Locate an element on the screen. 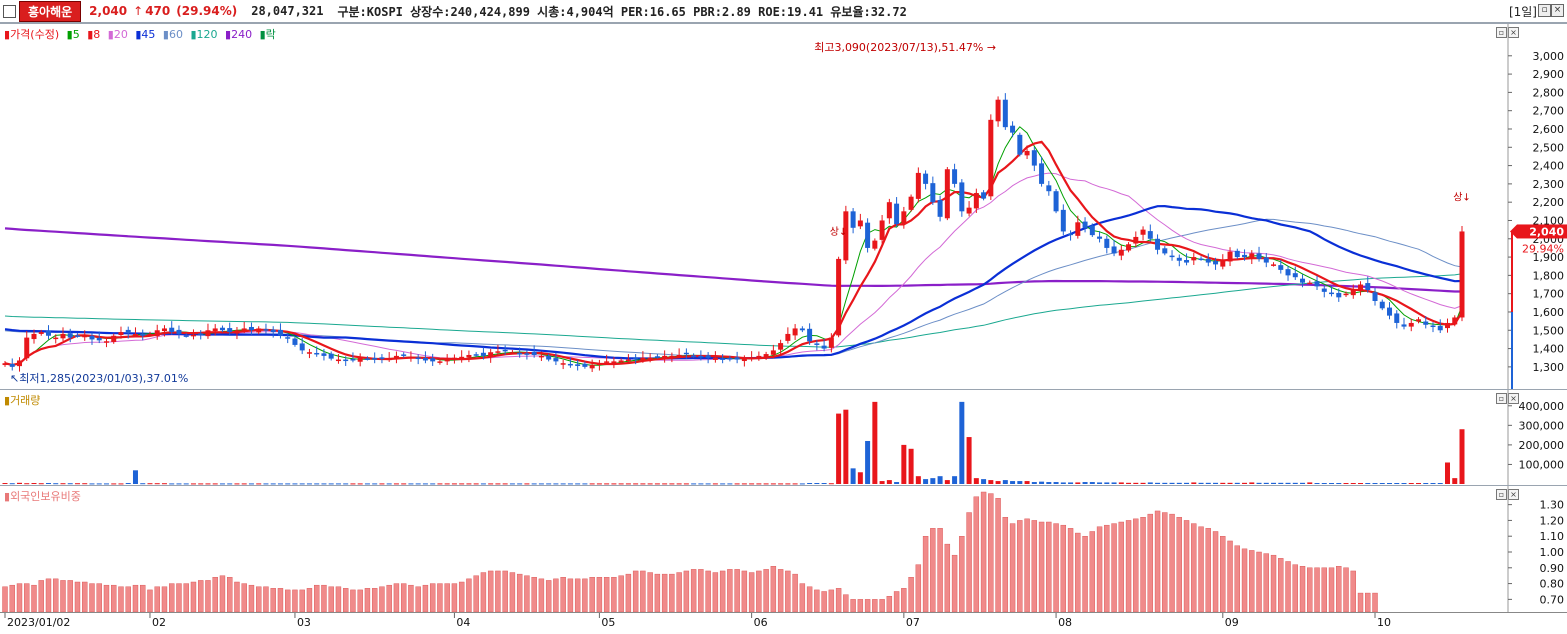  high-annotation: 최고3,090(2023/07/13),51.47% → is located at coordinates (905, 47).